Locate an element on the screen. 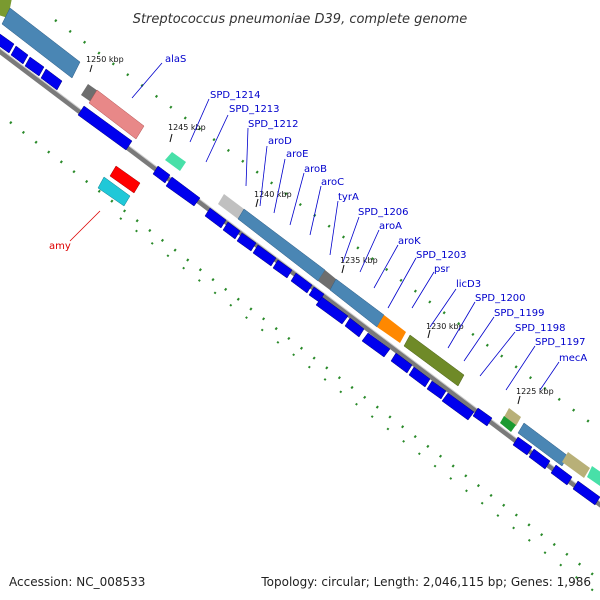 Image resolution: width=600 pixels, height=600 pixels. tick-label: 1235 kbp is located at coordinates (359, 260).